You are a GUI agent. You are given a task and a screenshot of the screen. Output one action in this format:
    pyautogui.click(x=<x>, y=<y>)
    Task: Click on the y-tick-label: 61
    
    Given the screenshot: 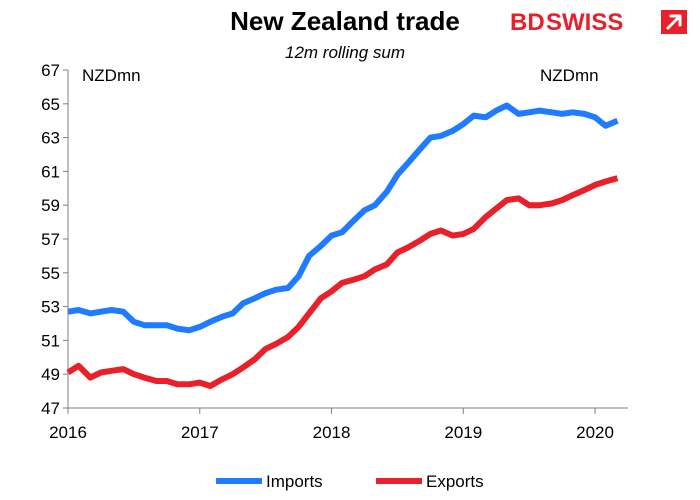 What is the action you would take?
    pyautogui.click(x=50, y=171)
    